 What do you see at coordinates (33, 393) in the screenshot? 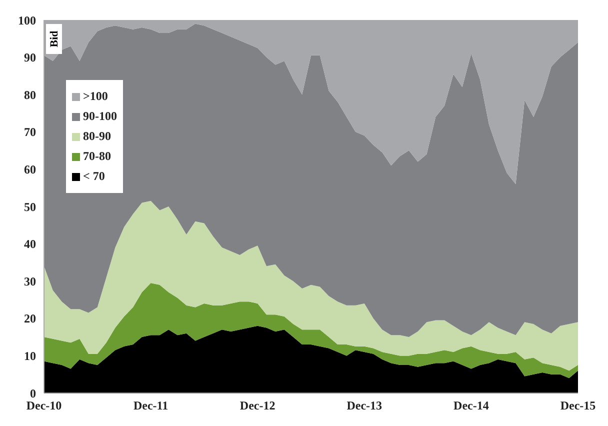
I see `y-tick-label: 0` at bounding box center [33, 393].